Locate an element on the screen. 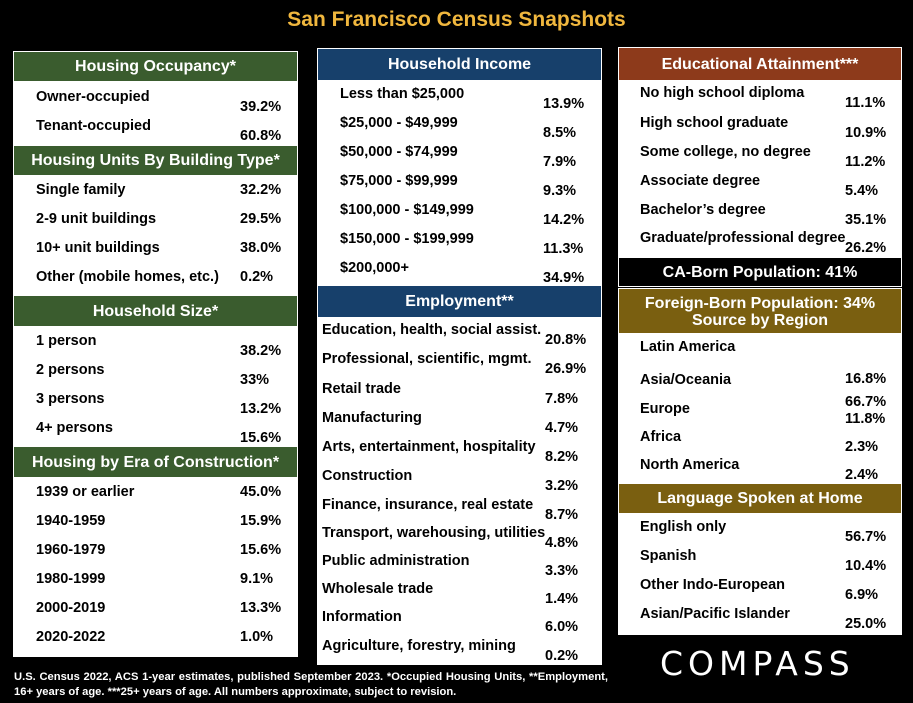 The width and height of the screenshot is (913, 703). row-value: 39.2% is located at coordinates (261, 107).